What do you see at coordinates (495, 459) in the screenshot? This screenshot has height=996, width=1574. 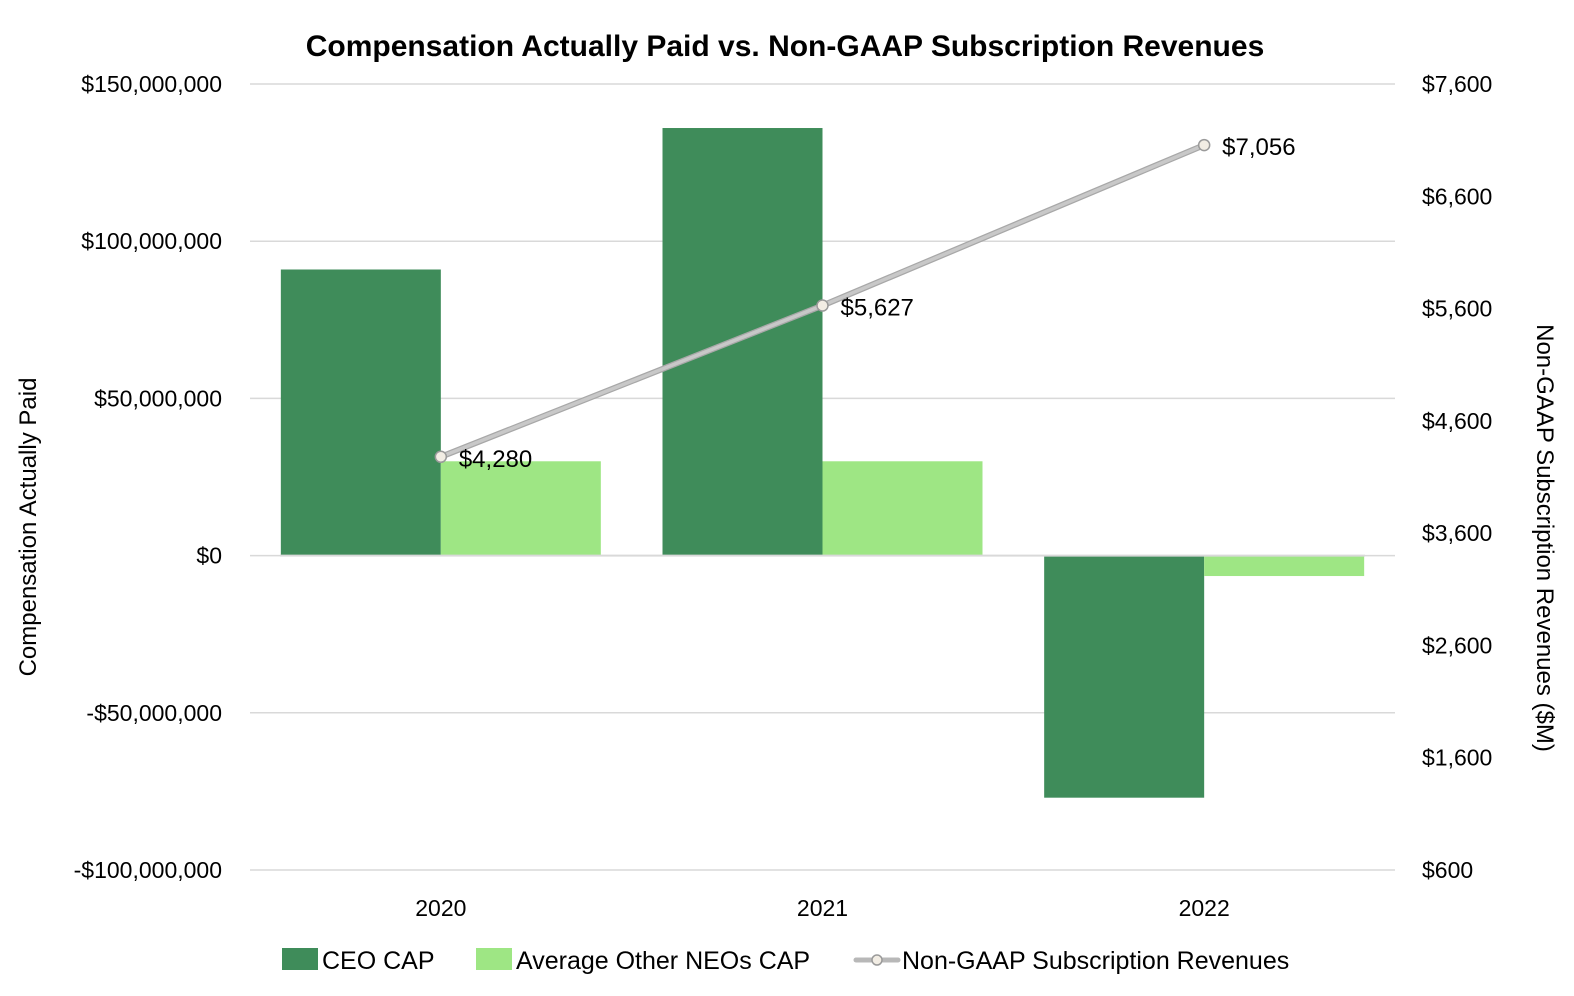 I see `revenue-data-label: $4,280` at bounding box center [495, 459].